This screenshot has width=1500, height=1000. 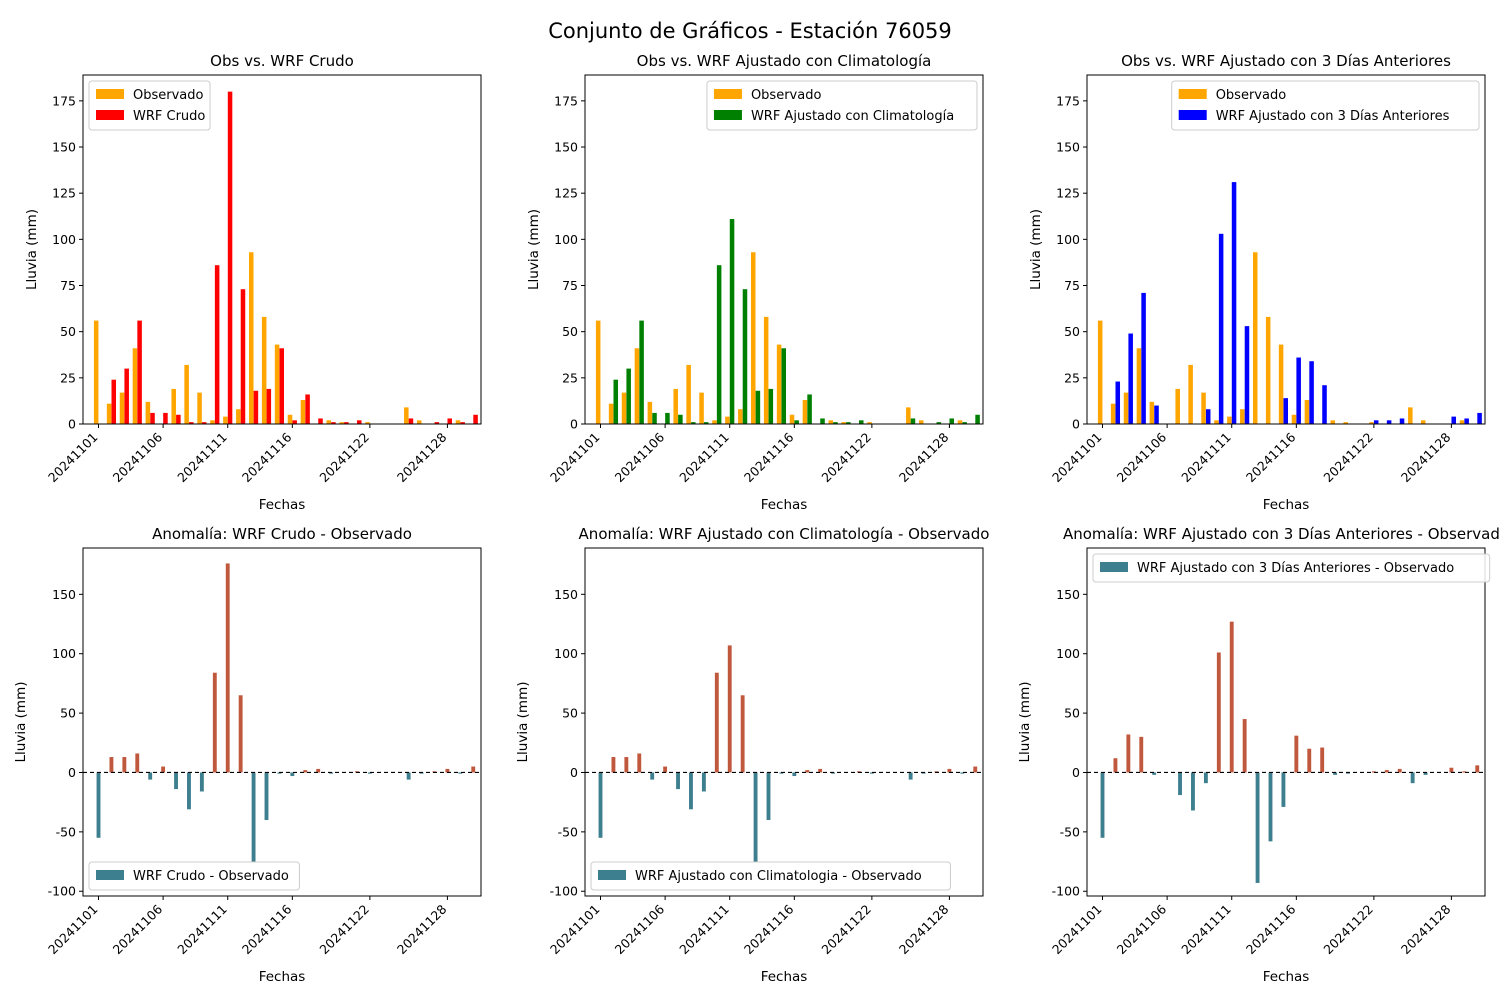 What do you see at coordinates (62, 891) in the screenshot?
I see `y-tick-label: -100` at bounding box center [62, 891].